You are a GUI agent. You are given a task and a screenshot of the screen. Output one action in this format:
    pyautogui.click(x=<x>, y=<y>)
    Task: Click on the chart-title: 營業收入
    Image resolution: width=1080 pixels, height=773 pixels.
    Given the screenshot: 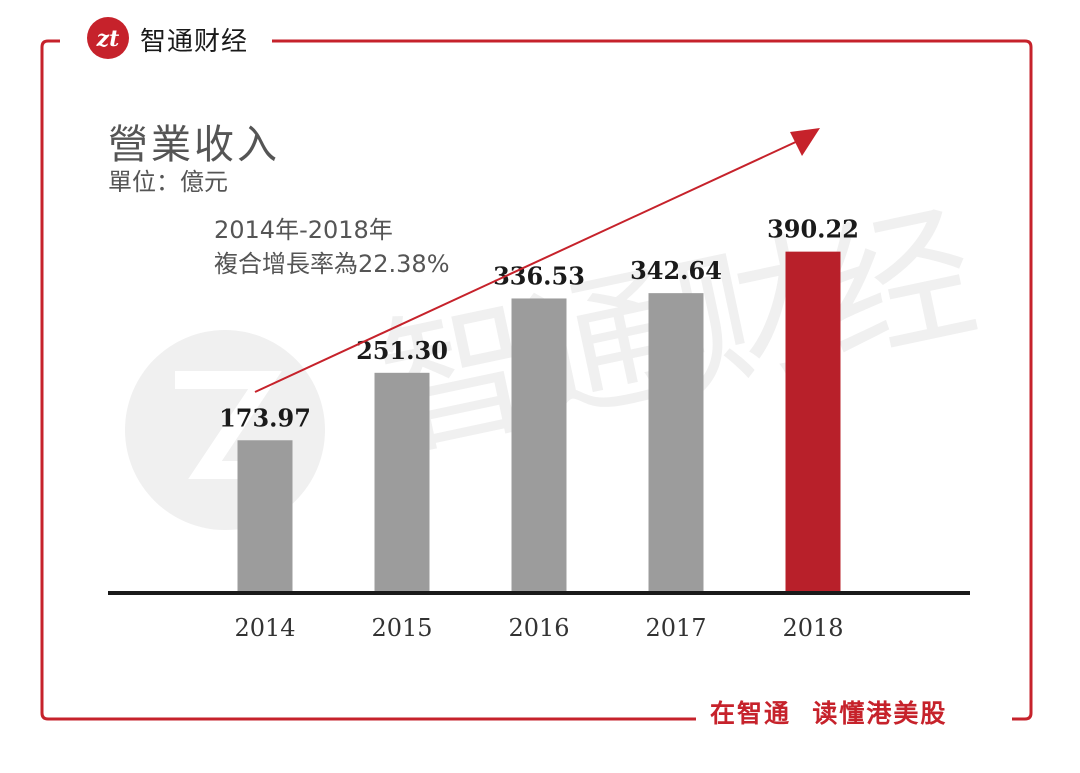 What is the action you would take?
    pyautogui.click(x=194, y=145)
    